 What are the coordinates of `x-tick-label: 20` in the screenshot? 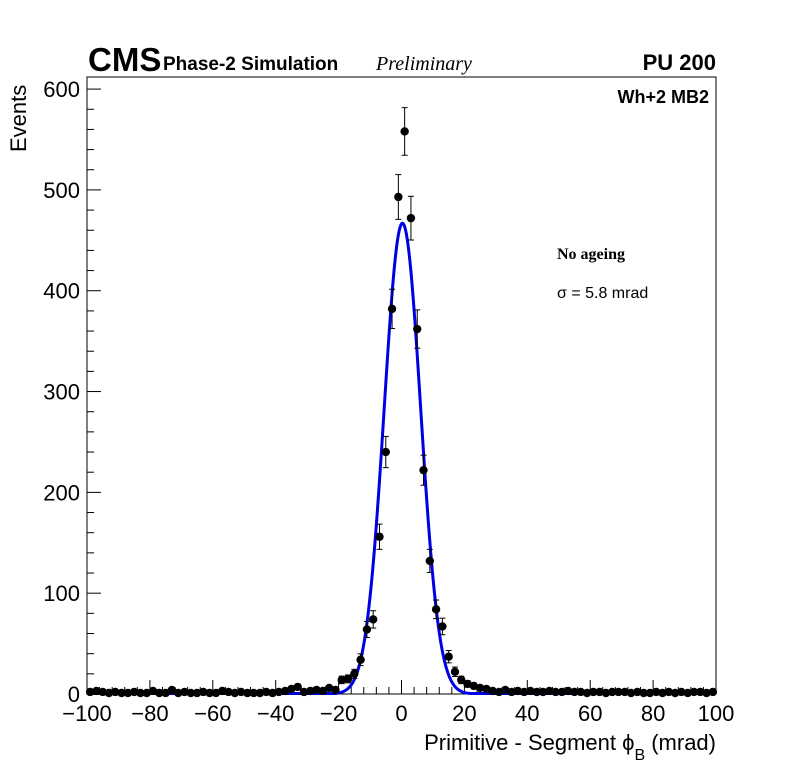 It's located at (464, 713).